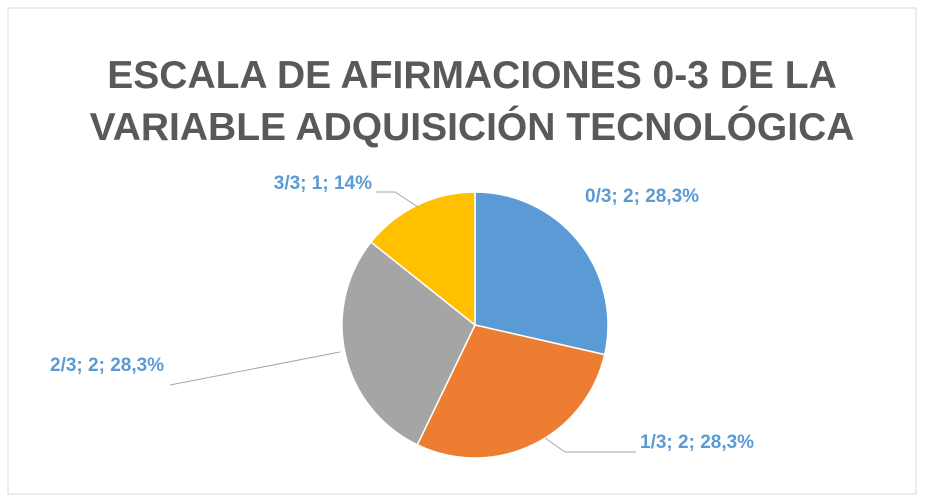 The width and height of the screenshot is (926, 502). What do you see at coordinates (472, 75) in the screenshot?
I see `chart-title: ESCALA DE AFIRMACIONES 0-3 DE LA` at bounding box center [472, 75].